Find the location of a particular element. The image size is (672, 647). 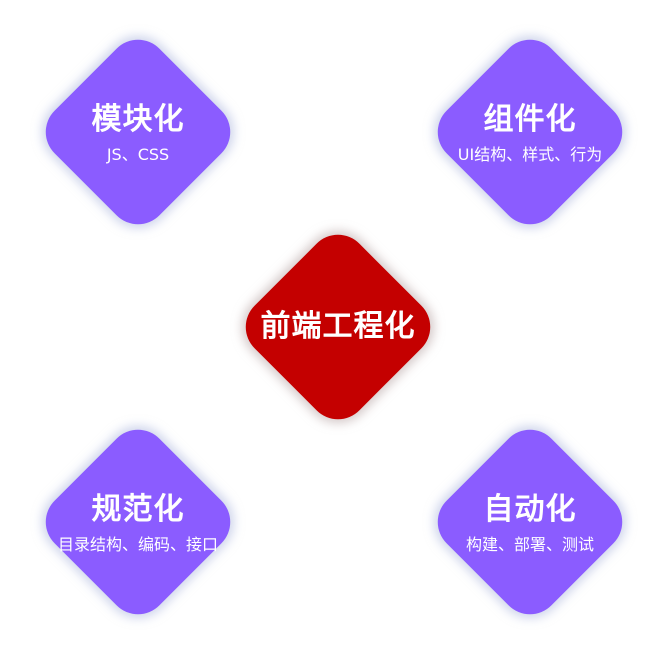

node-automation: 自动化 构建、部署、测试 is located at coordinates (530, 522).